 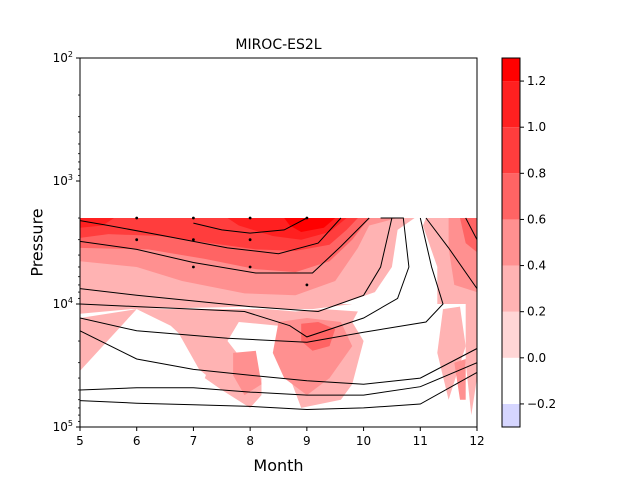 I want to click on colorbar-tick-label-7: 1.2, so click(x=536, y=81).